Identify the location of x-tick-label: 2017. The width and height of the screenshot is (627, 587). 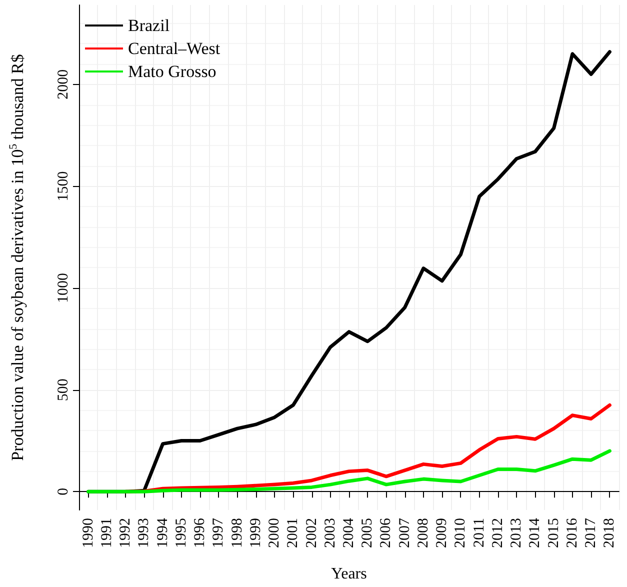
(591, 533).